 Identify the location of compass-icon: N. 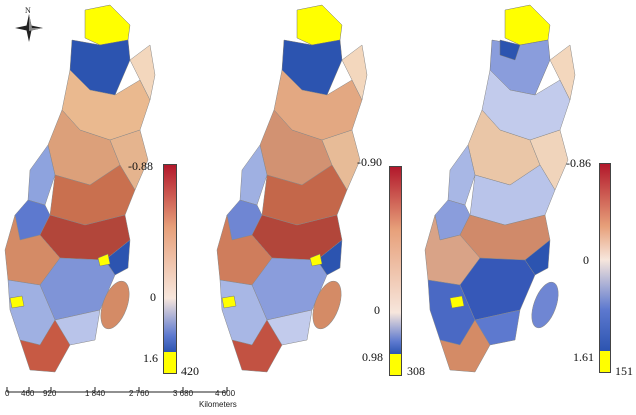
(29, 24).